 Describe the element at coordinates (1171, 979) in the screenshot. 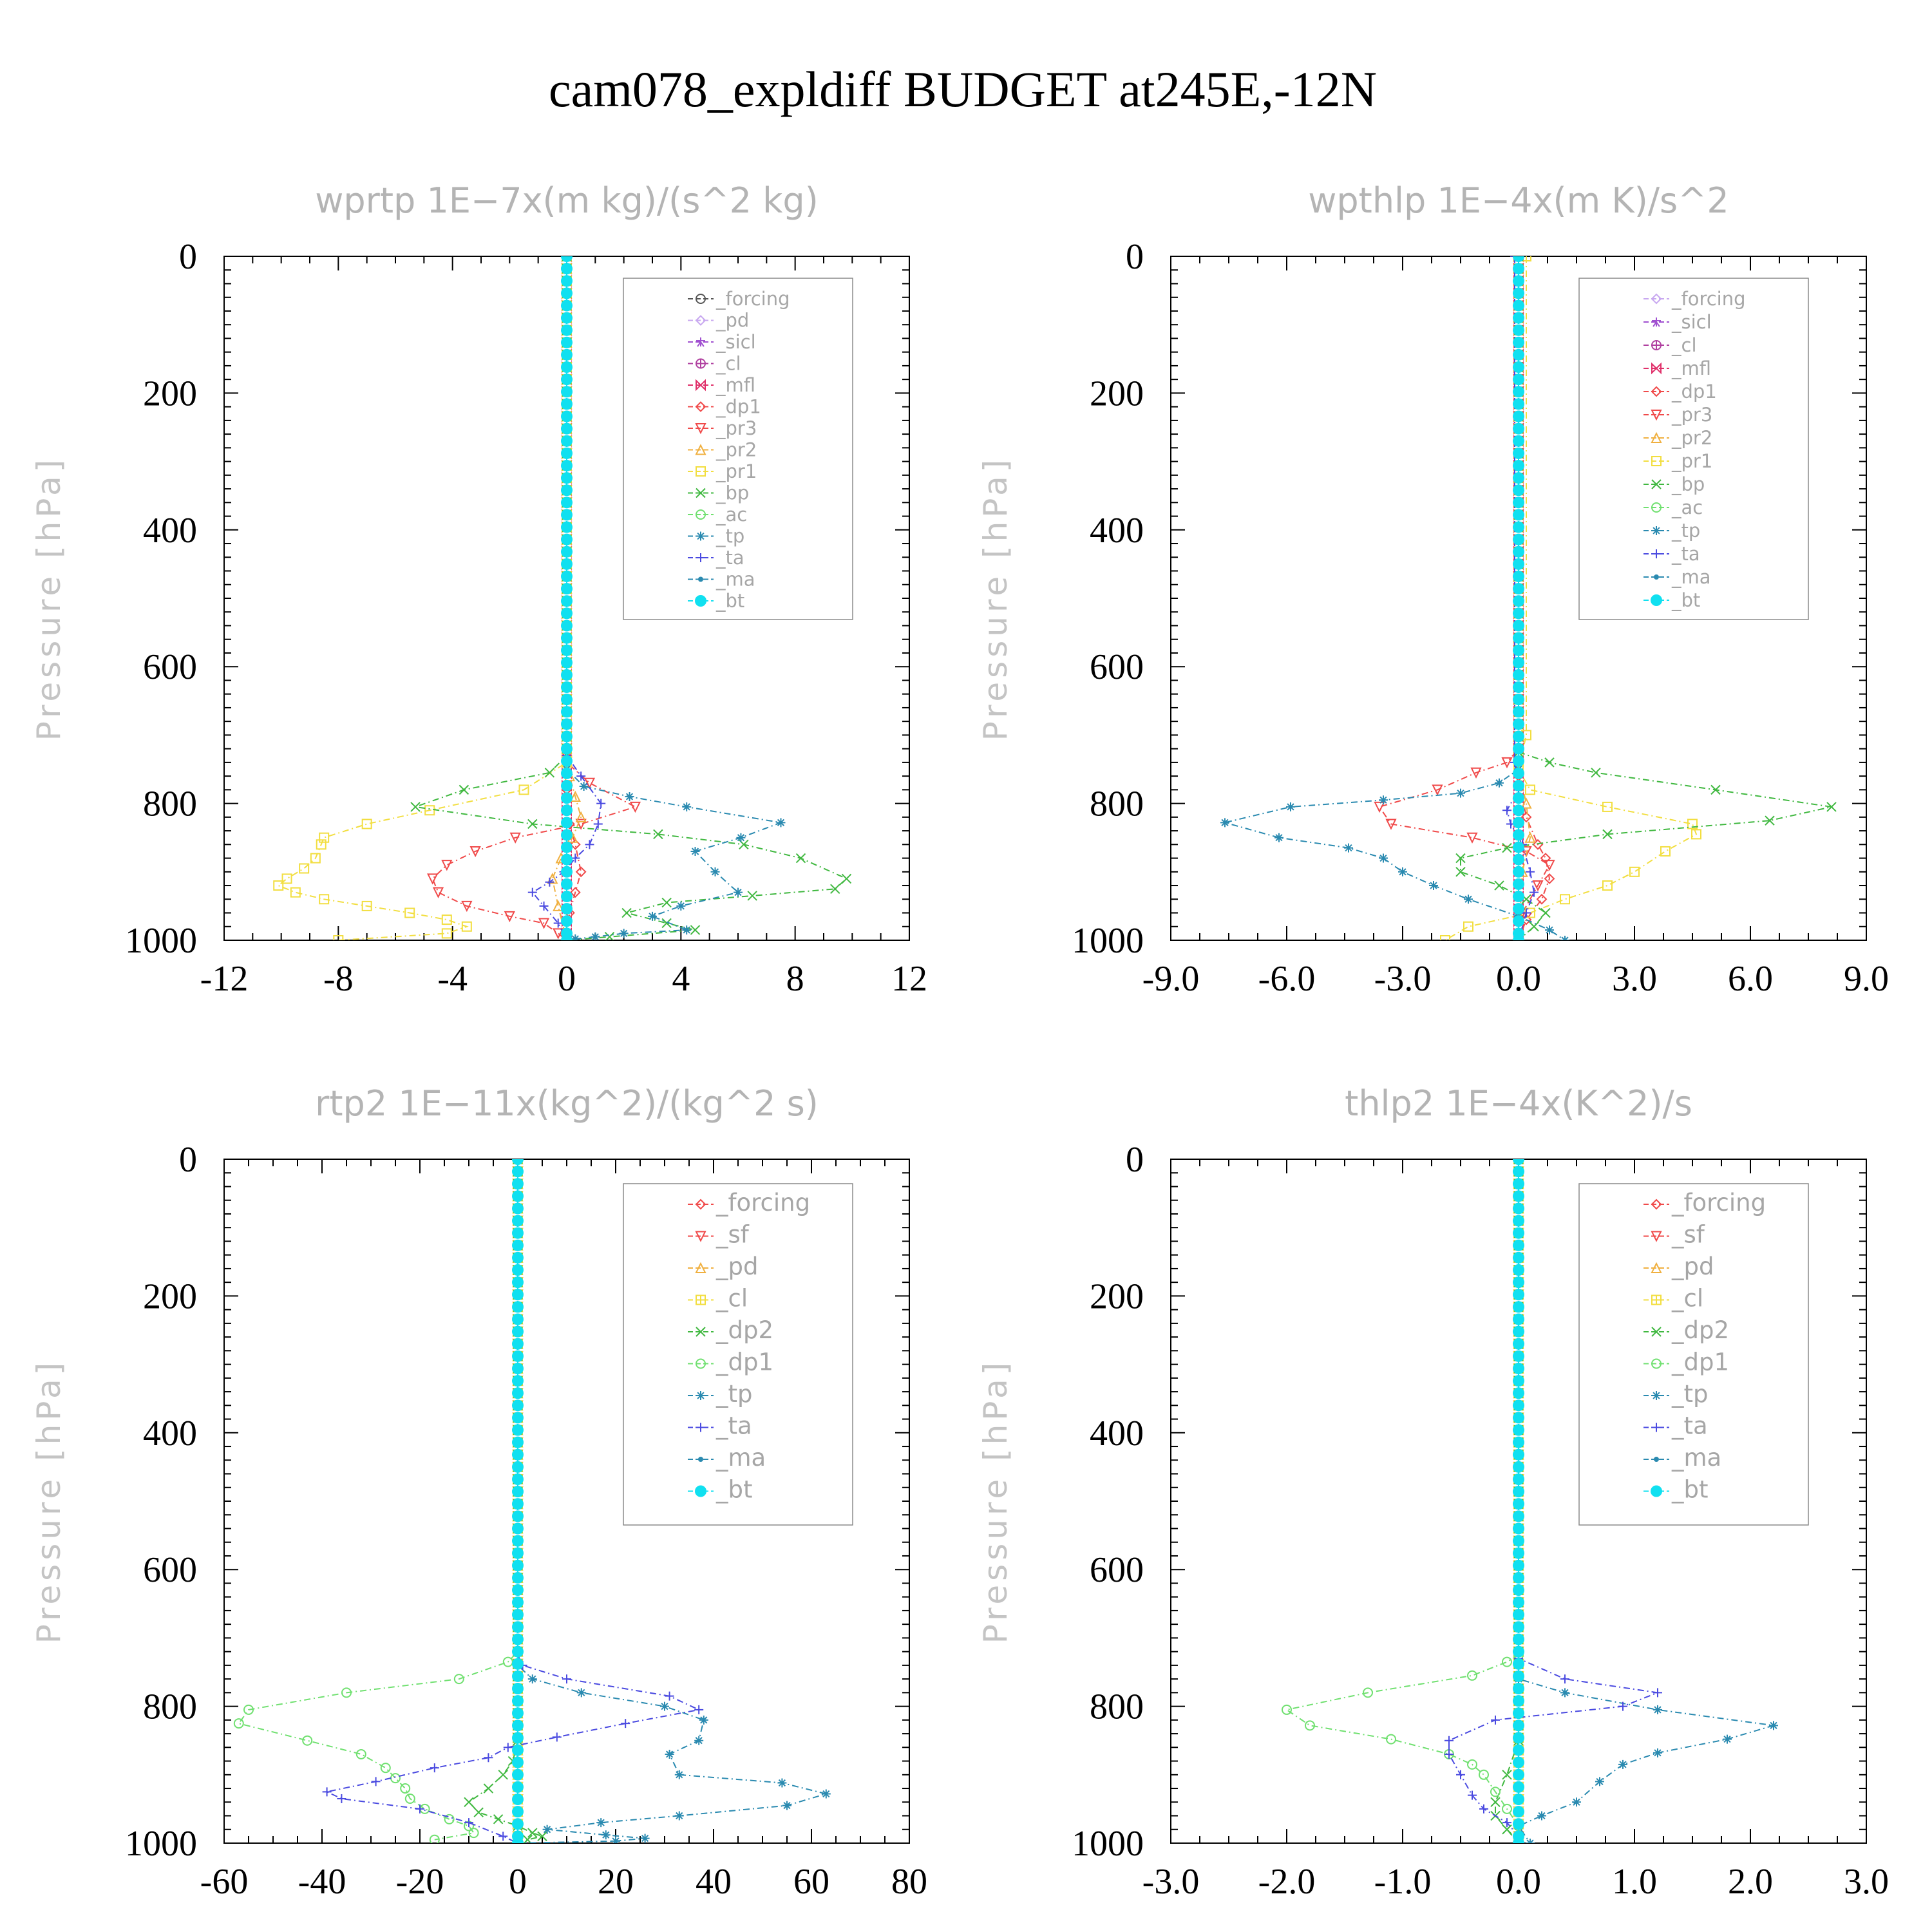

I see `x-tick-label: -9.0` at that location.